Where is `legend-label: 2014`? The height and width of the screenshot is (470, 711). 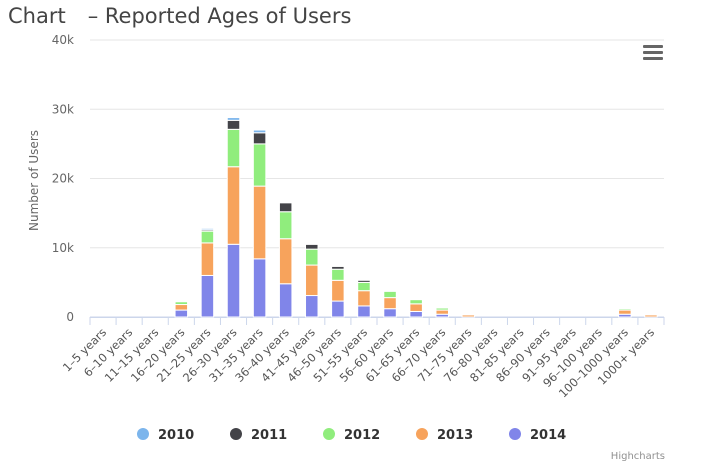
legend-label: 2014 is located at coordinates (548, 435).